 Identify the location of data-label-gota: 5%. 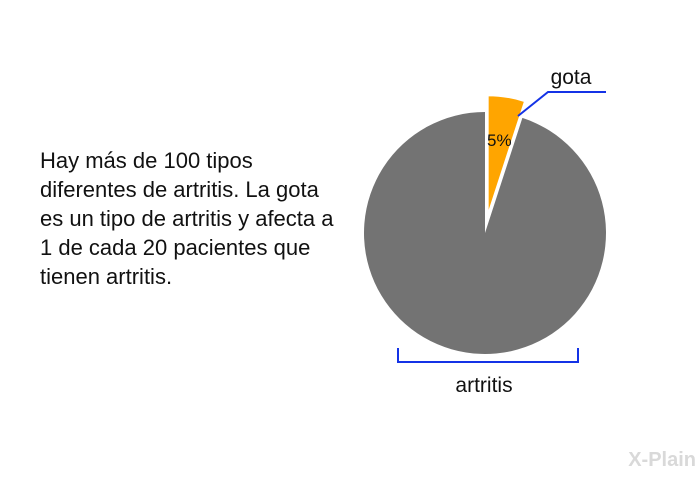
(499, 140).